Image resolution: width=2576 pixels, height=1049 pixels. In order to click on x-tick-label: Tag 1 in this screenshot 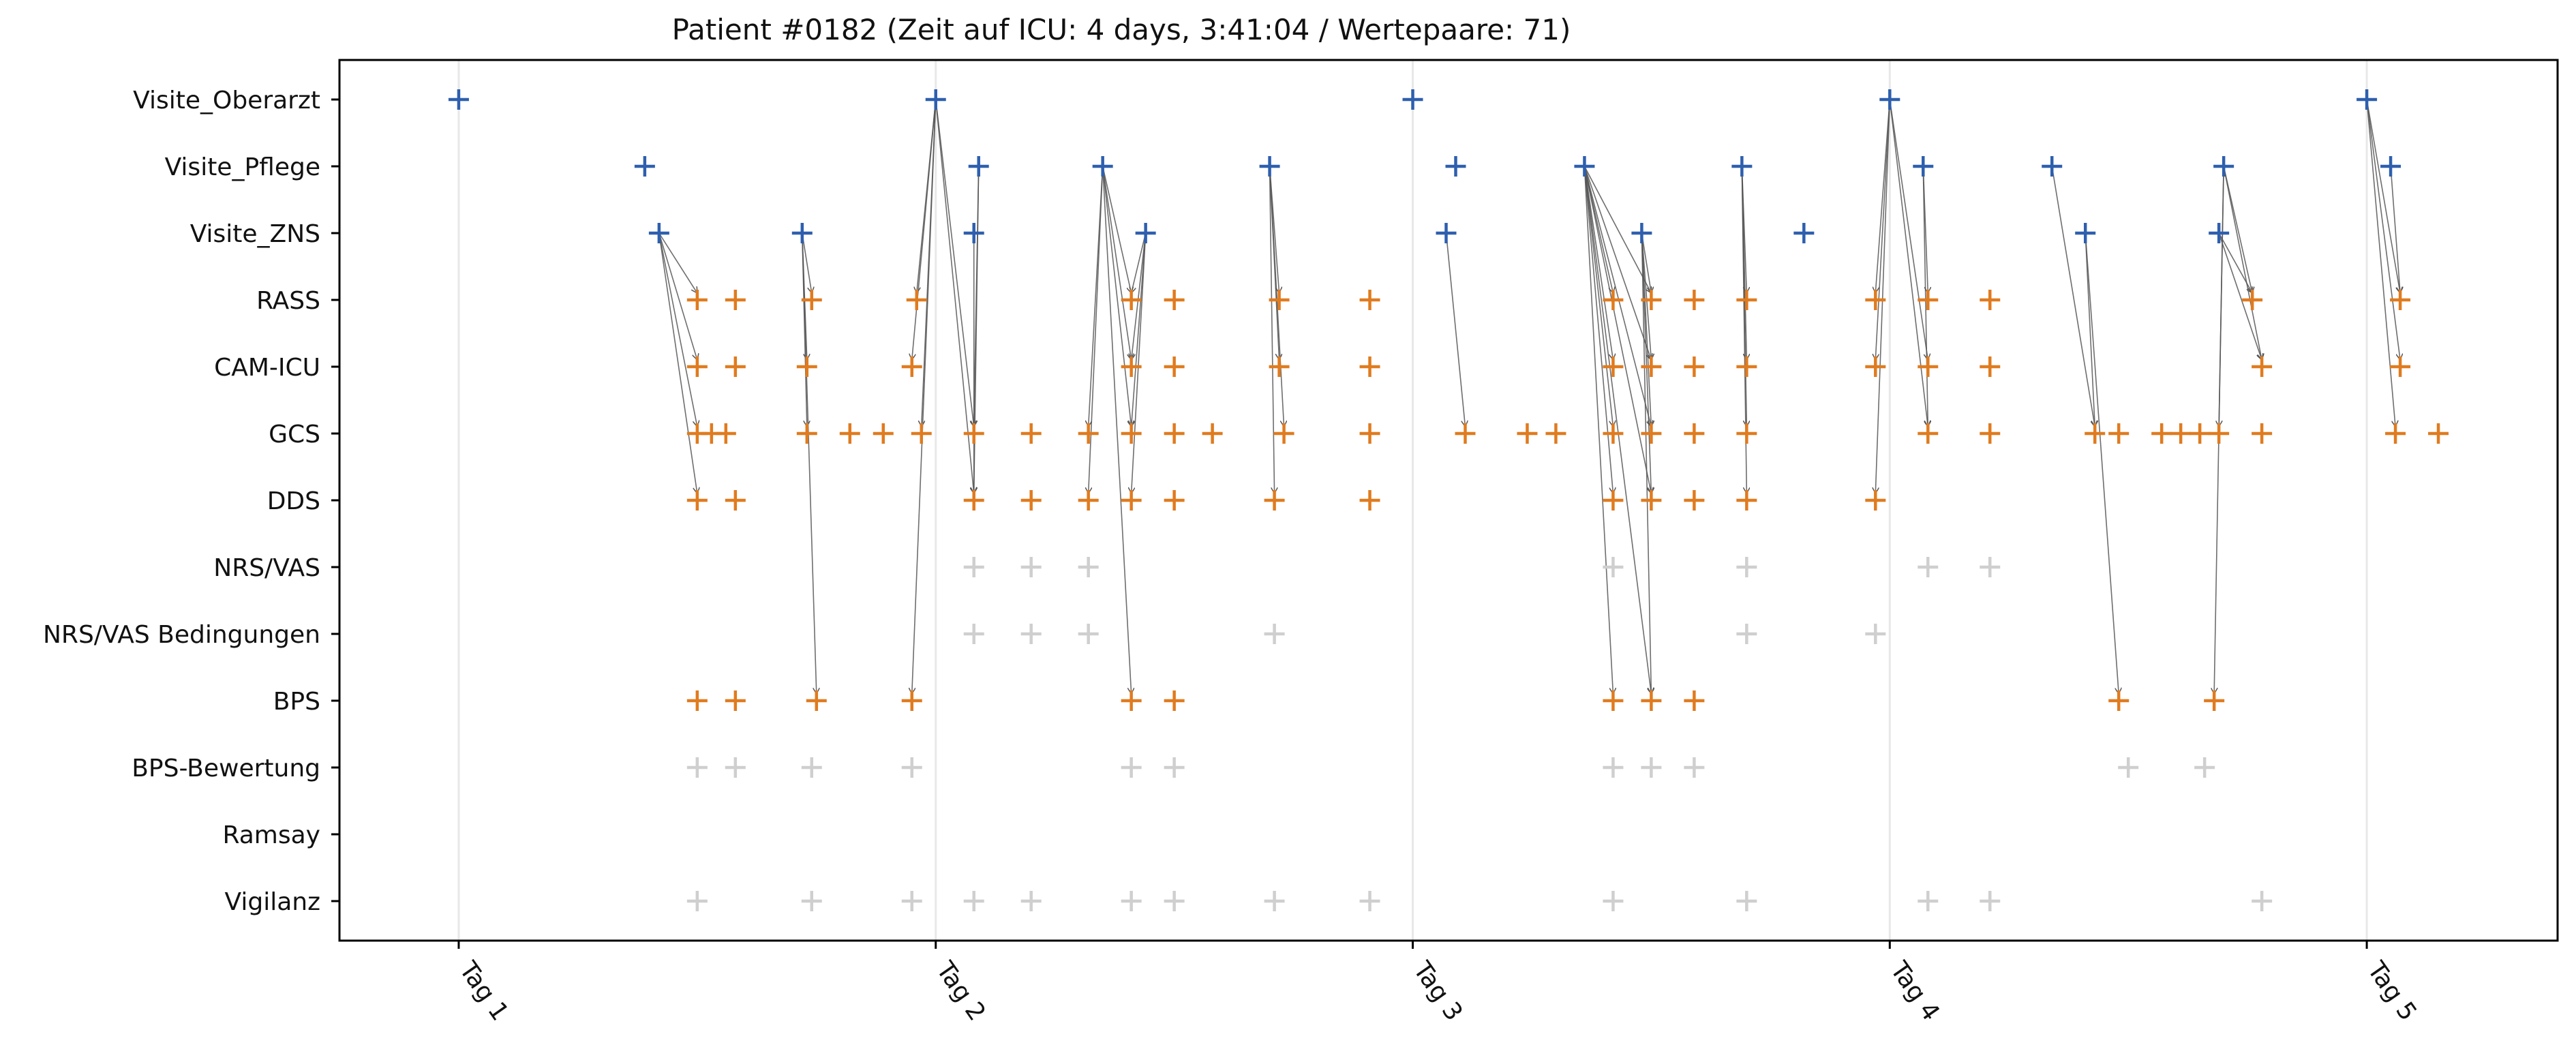, I will do `click(484, 991)`.